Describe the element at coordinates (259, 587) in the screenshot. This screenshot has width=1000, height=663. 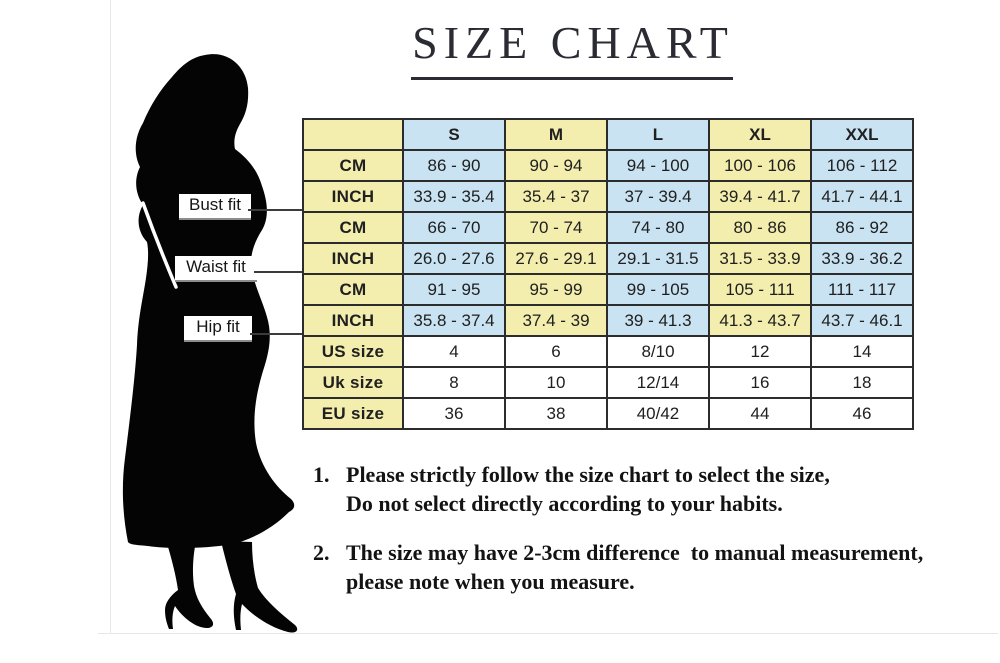
I see `silhouette-right-leg` at that location.